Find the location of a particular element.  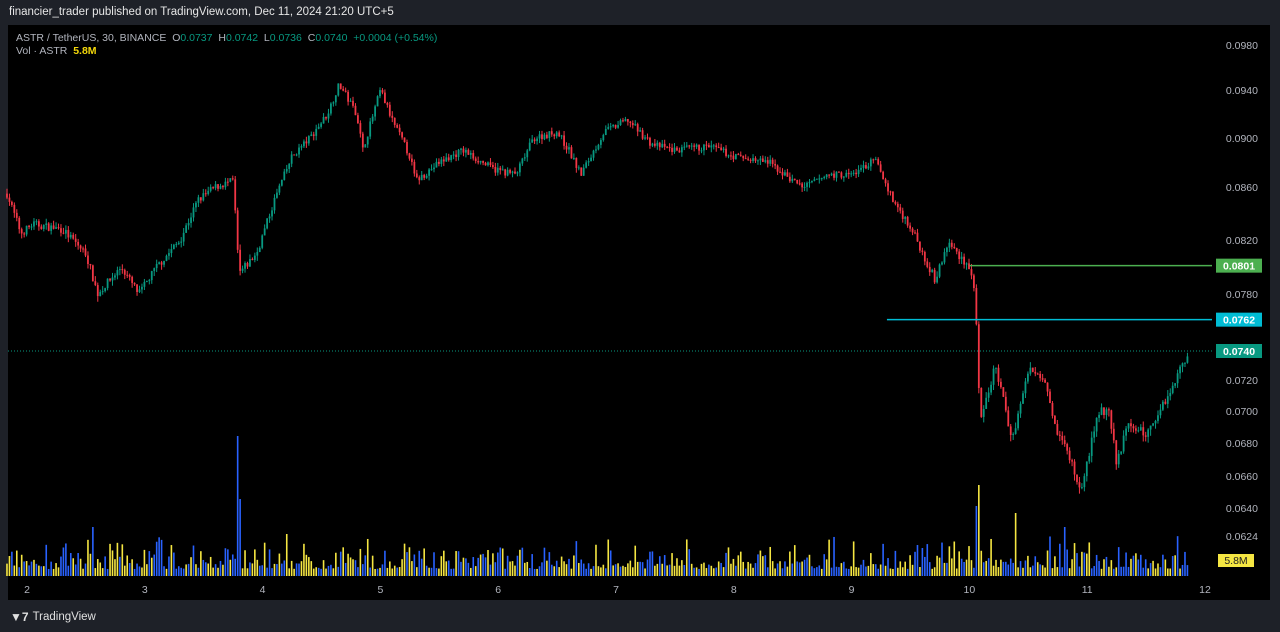

volume-label: Vol · ASTR is located at coordinates (42, 51).